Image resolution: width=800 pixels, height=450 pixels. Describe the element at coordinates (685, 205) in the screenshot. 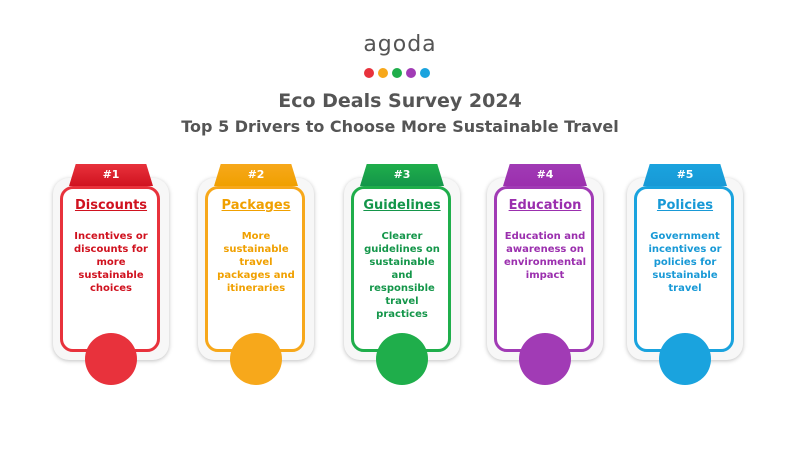

I see `card-heading: Policies` at that location.